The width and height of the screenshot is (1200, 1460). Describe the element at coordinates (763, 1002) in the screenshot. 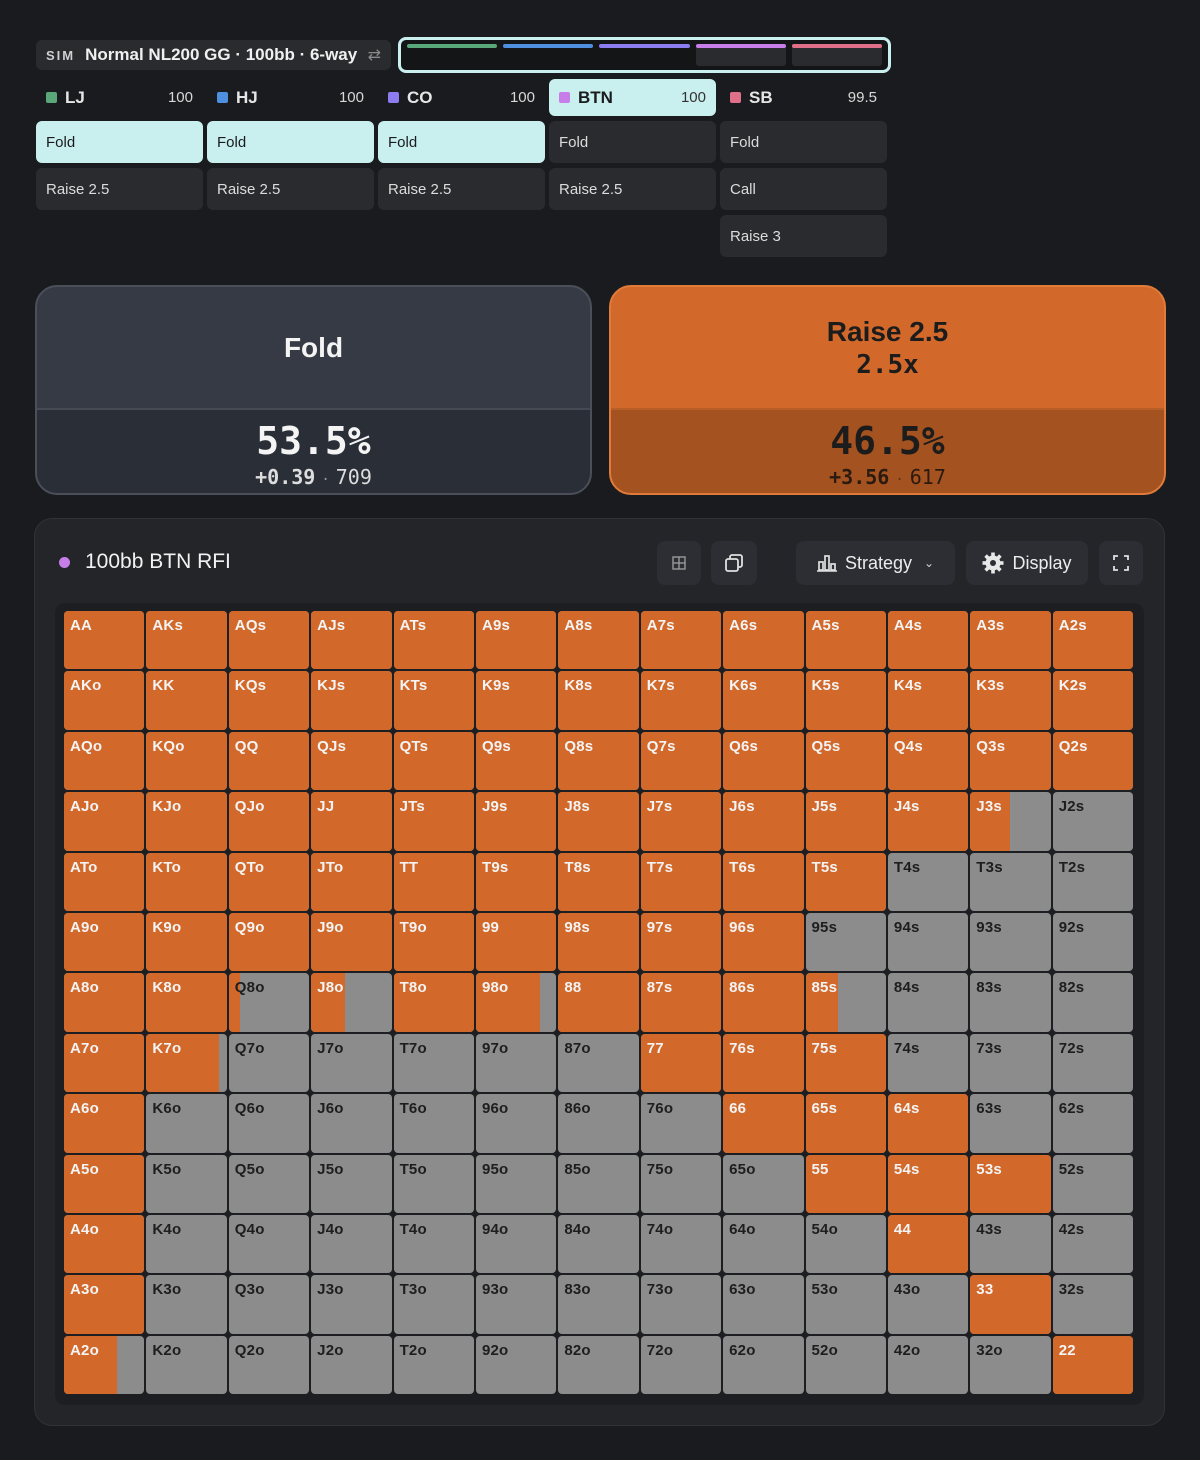

I see `hand-cell-86s: 86s` at that location.